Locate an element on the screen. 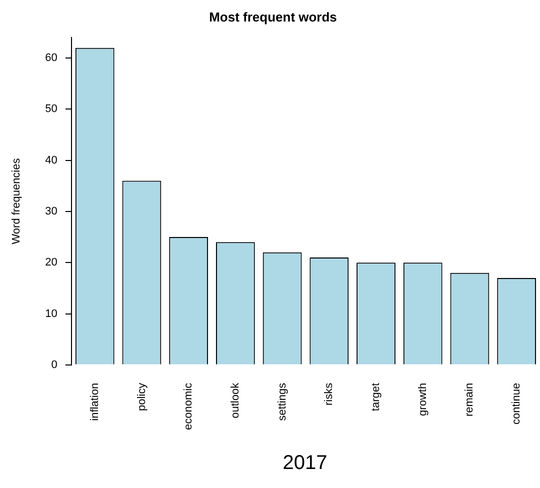 Image resolution: width=540 pixels, height=488 pixels. y-axis-title: Word frequencies is located at coordinates (16, 201).